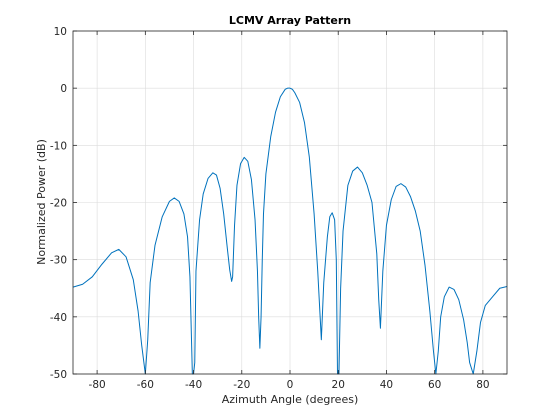  I want to click on y-tick-label: 0, so click(63, 89).